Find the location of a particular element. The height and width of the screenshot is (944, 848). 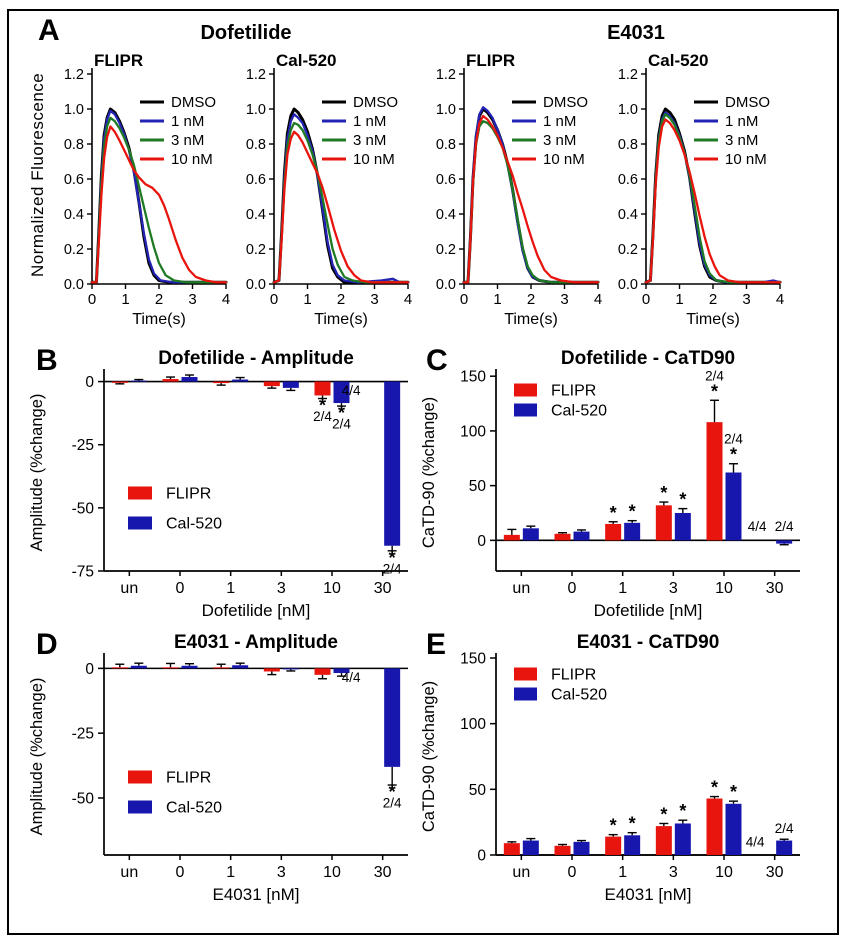

trace-3-nm is located at coordinates (531, 202).